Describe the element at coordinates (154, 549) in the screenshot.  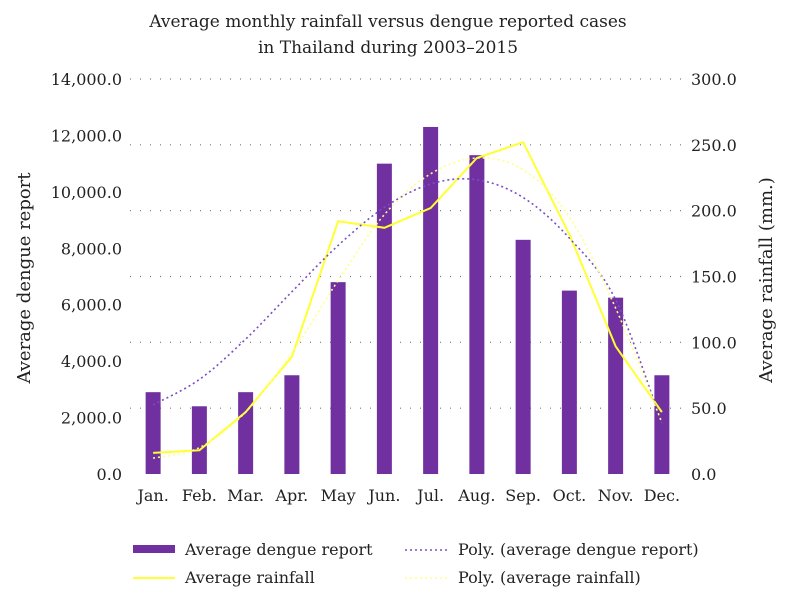
I see `legend-swatch-dengue-bars` at that location.